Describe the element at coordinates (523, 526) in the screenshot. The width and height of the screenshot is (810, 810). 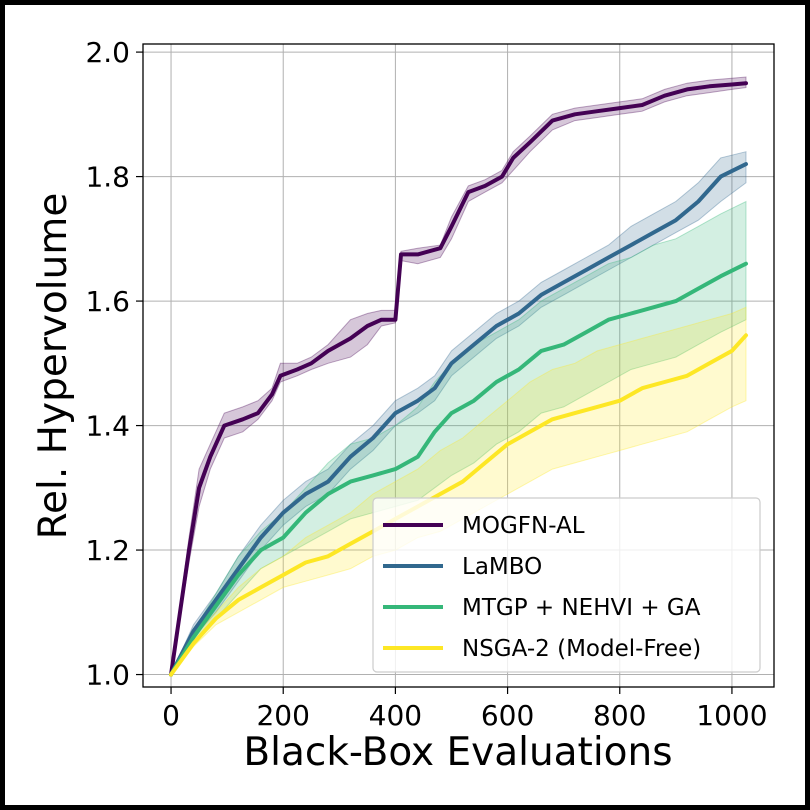
I see `legend-label-0: MOGFN-AL` at that location.